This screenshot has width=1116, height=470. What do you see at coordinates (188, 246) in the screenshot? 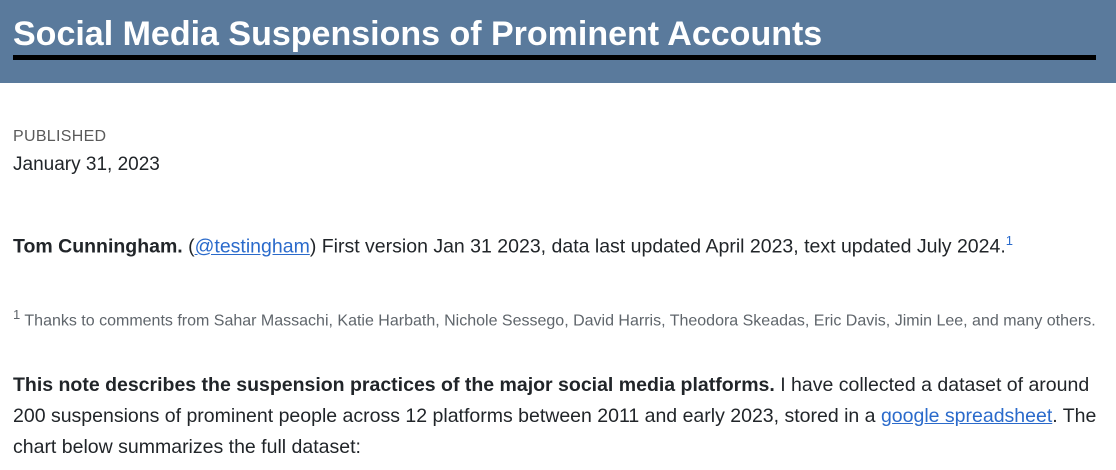
I see `author-open-paren: (` at bounding box center [188, 246].